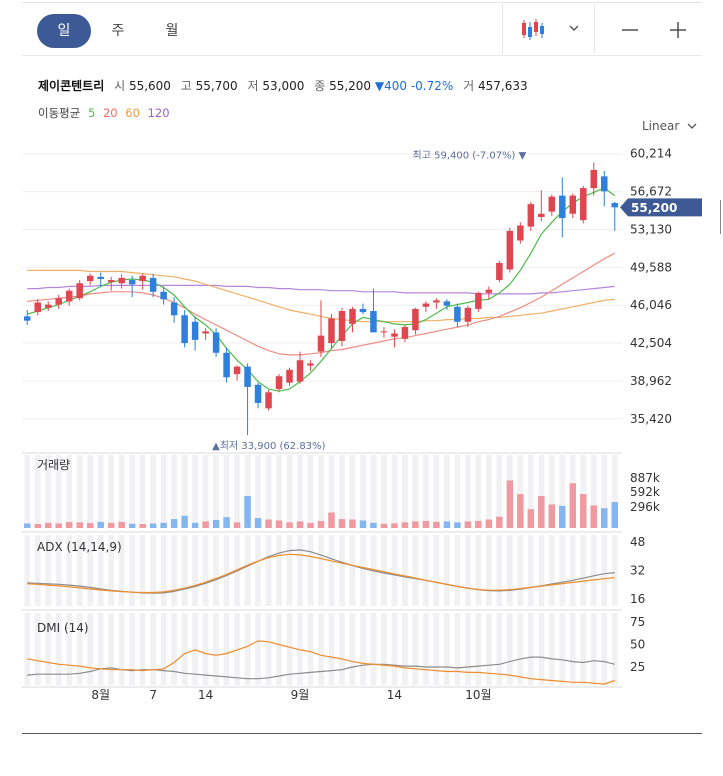 The image size is (723, 776). I want to click on x-tick-label: 10월, so click(478, 695).